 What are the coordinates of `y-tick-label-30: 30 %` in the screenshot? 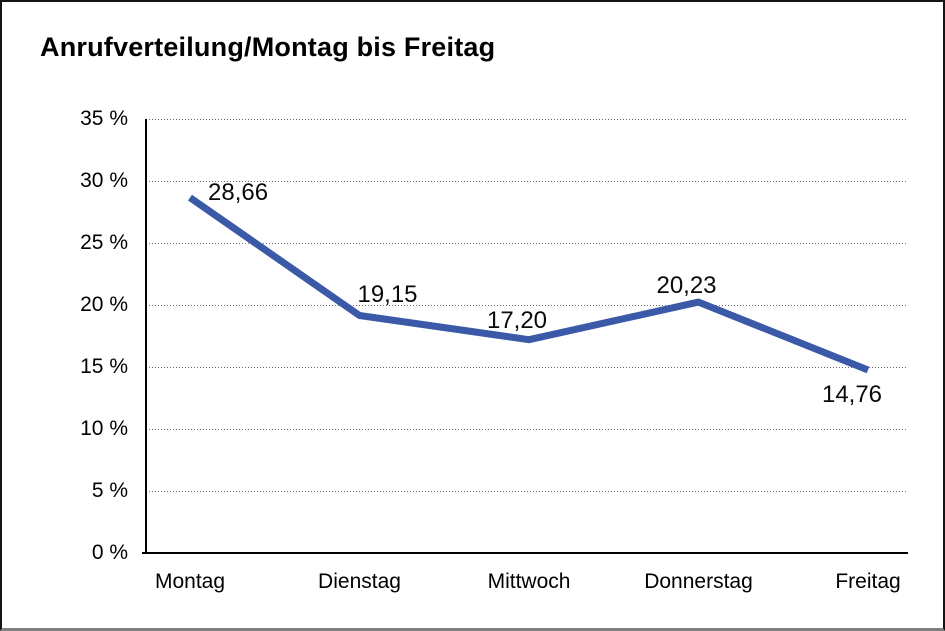 It's located at (104, 180).